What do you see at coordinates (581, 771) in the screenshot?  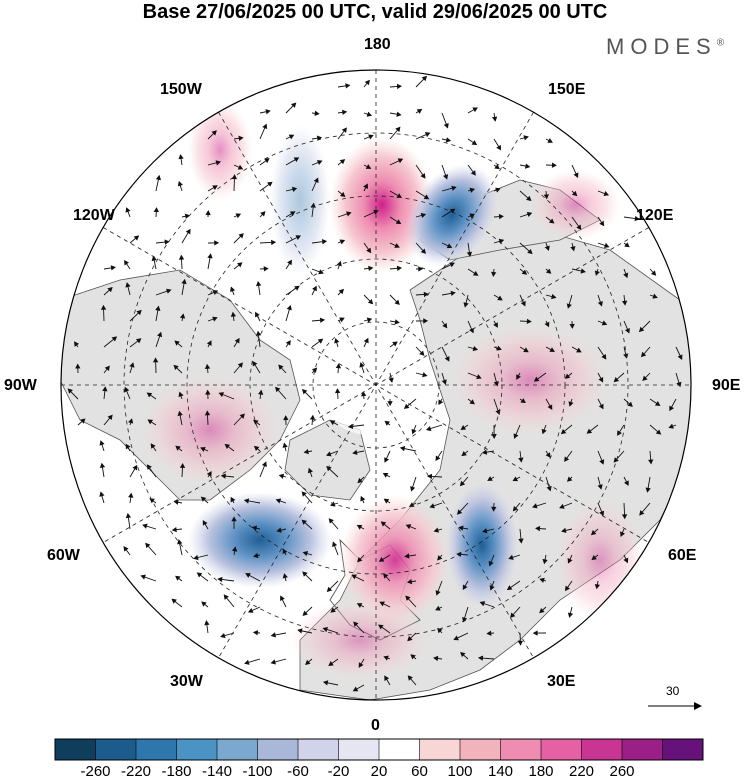 I see `colorbar-tick-label: 220` at bounding box center [581, 771].